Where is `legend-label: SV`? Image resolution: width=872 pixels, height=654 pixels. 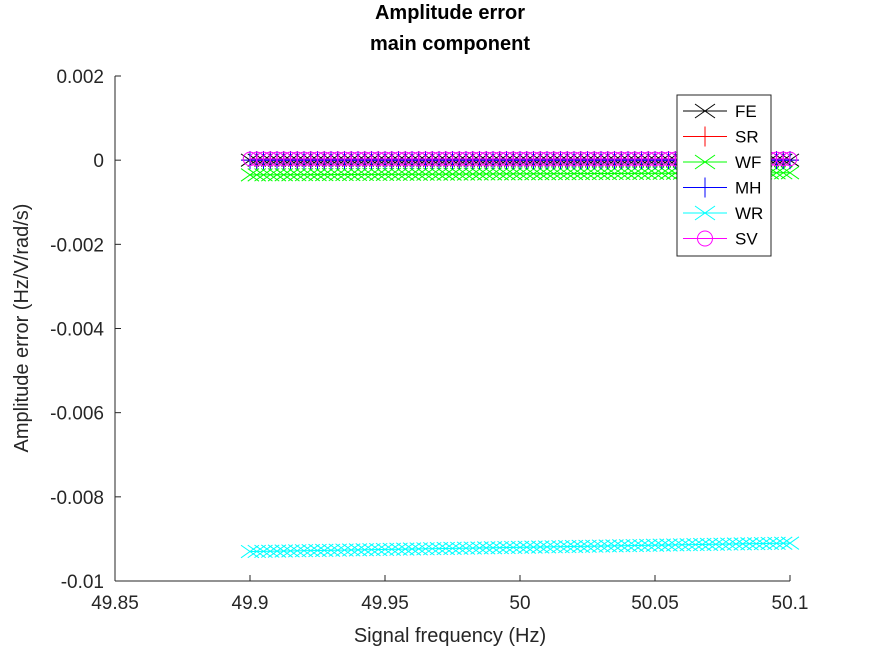
legend-label: SV is located at coordinates (746, 239).